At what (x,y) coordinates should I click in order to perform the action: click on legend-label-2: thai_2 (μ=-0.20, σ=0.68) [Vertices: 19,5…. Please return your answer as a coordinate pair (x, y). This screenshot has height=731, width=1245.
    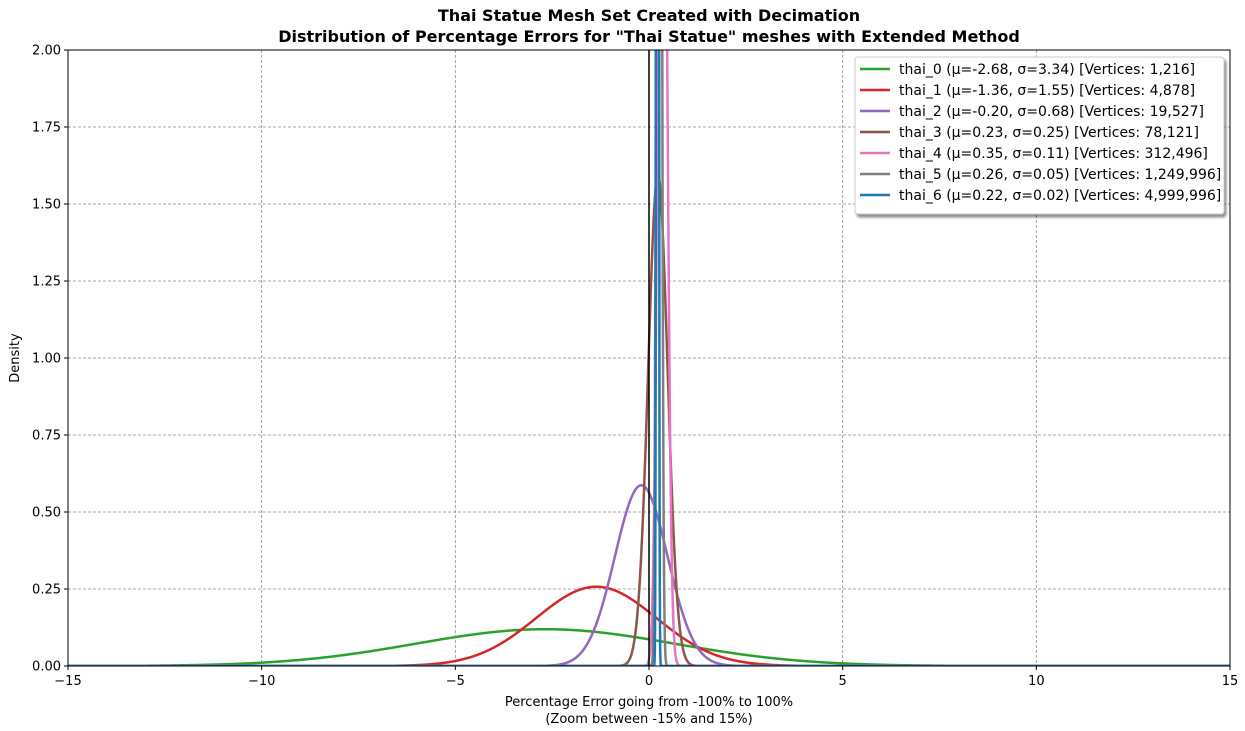
    Looking at the image, I should click on (1051, 112).